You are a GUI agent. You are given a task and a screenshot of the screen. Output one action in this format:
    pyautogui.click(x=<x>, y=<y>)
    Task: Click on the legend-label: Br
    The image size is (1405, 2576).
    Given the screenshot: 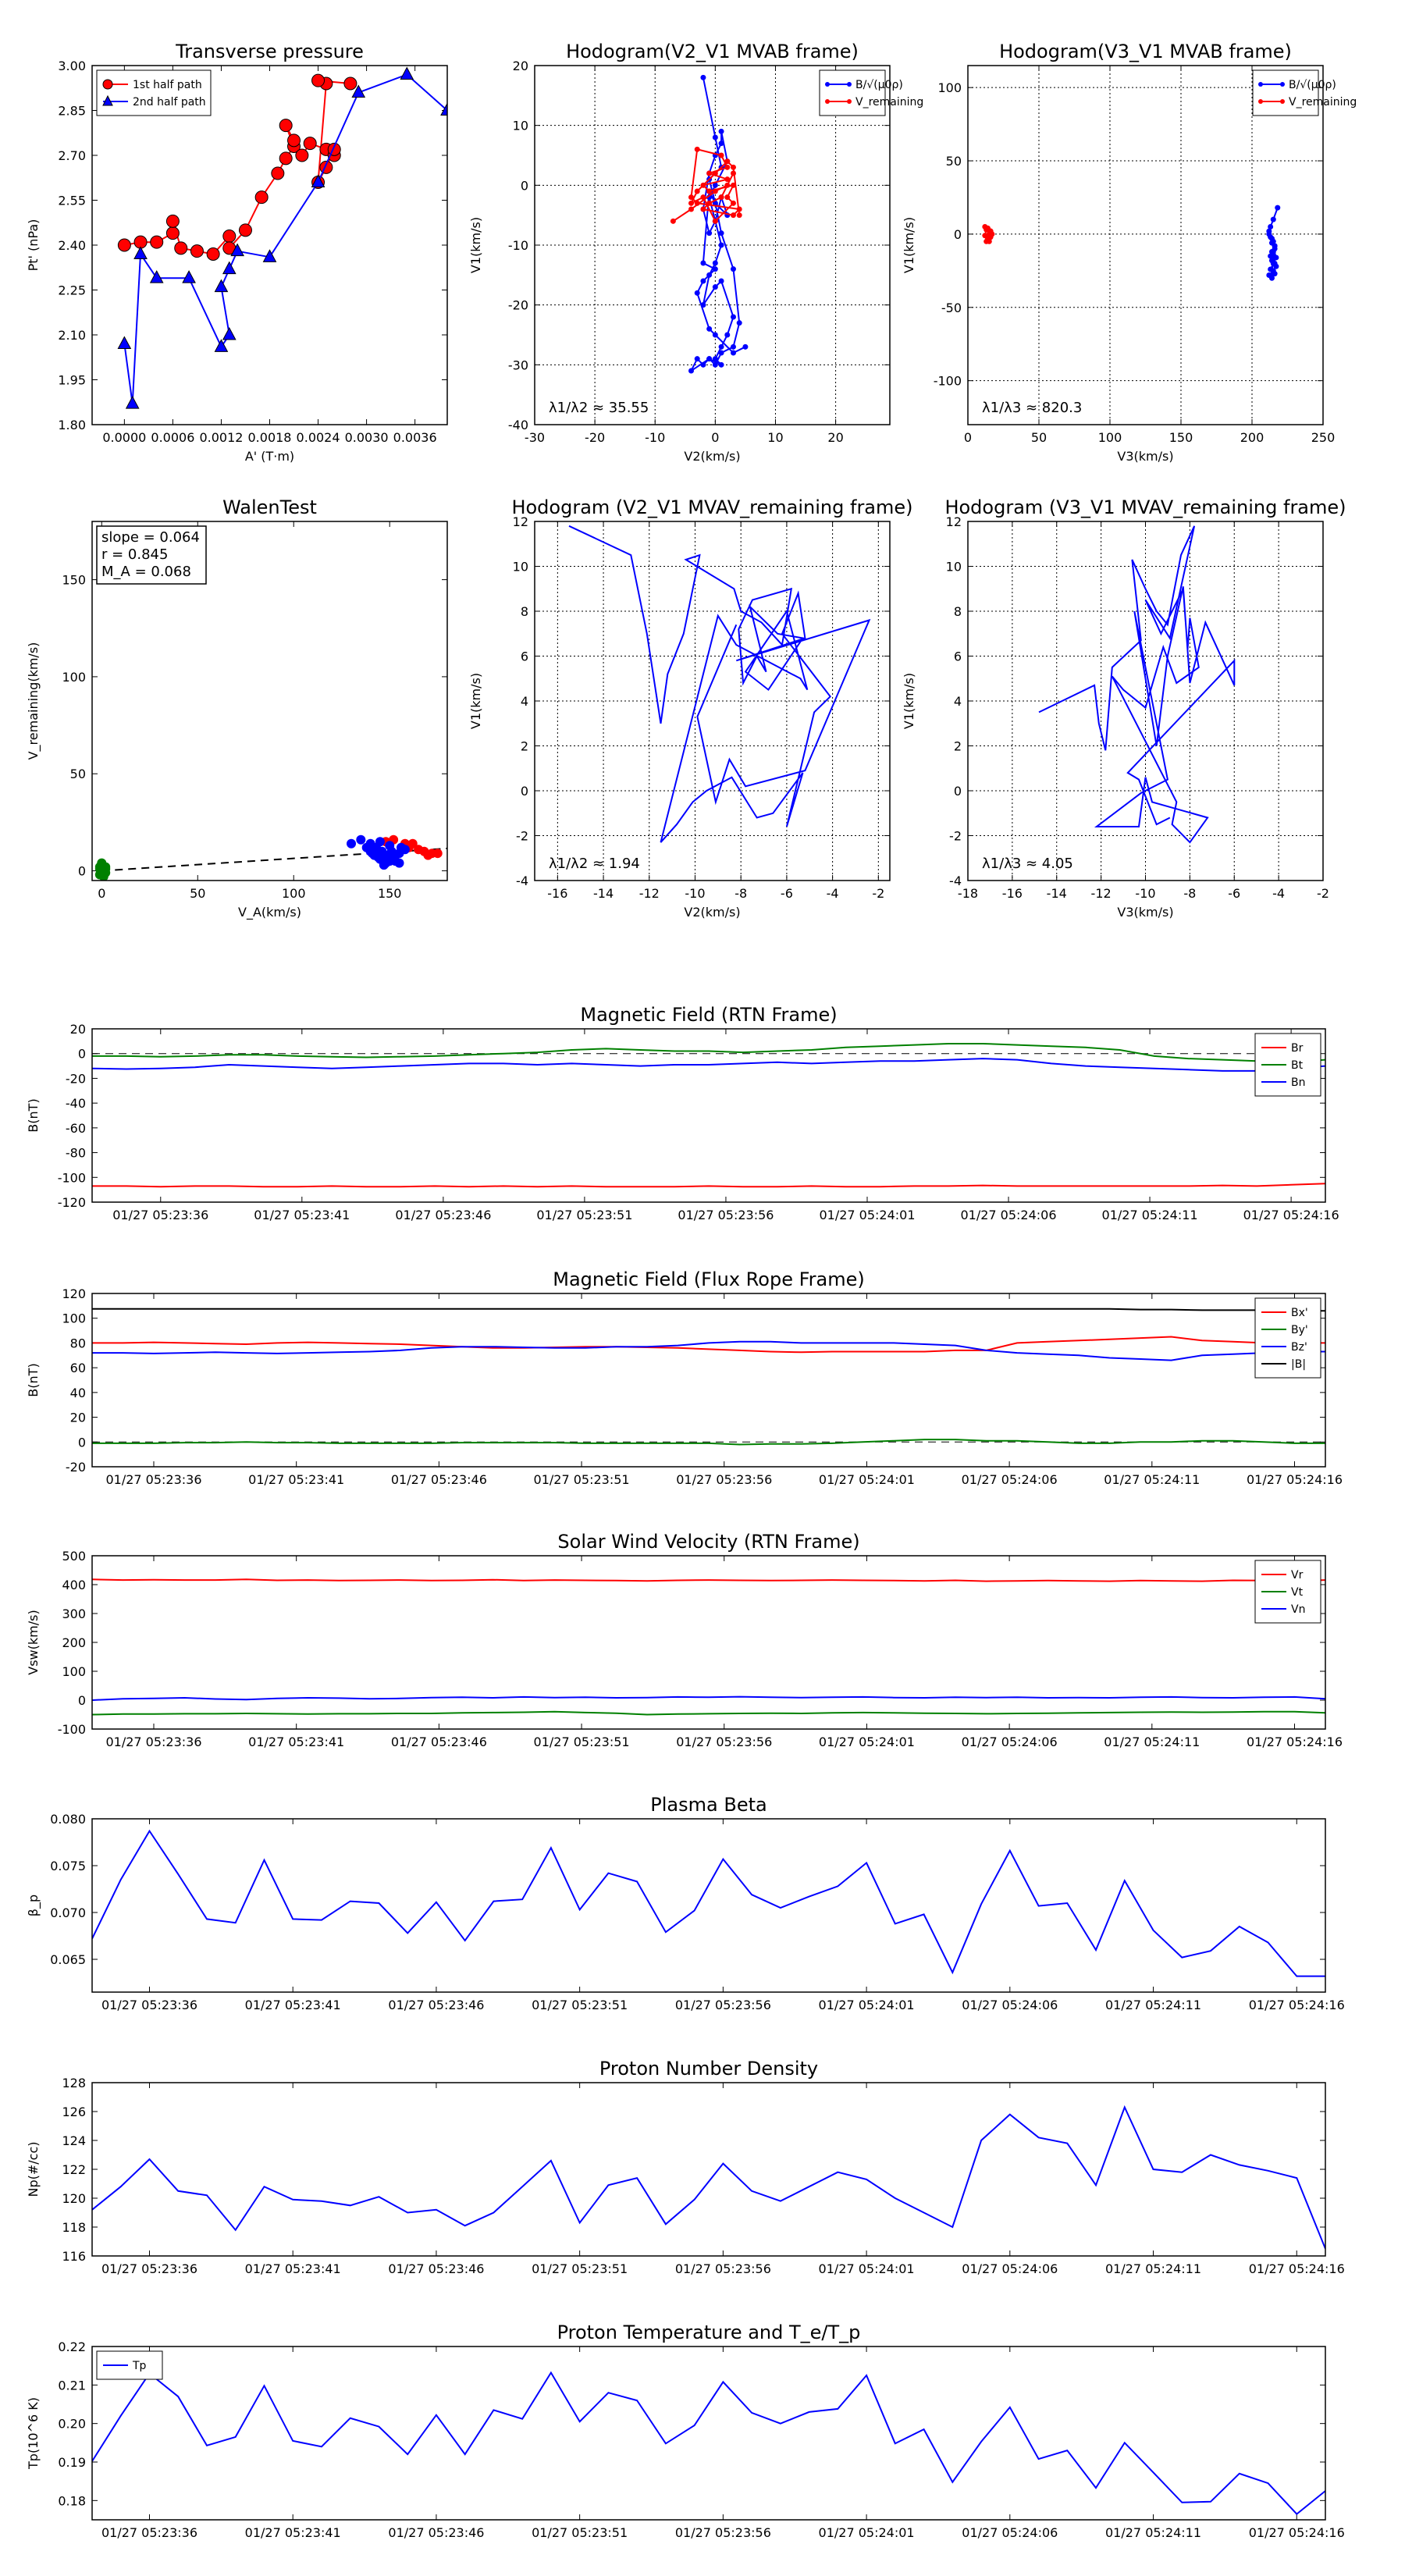 What is the action you would take?
    pyautogui.click(x=1297, y=1048)
    